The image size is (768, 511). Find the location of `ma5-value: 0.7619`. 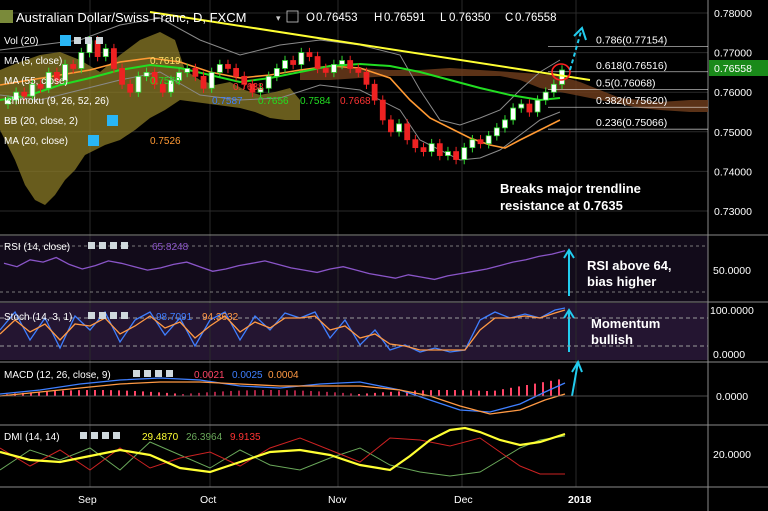

ma5-value: 0.7619 is located at coordinates (165, 61).